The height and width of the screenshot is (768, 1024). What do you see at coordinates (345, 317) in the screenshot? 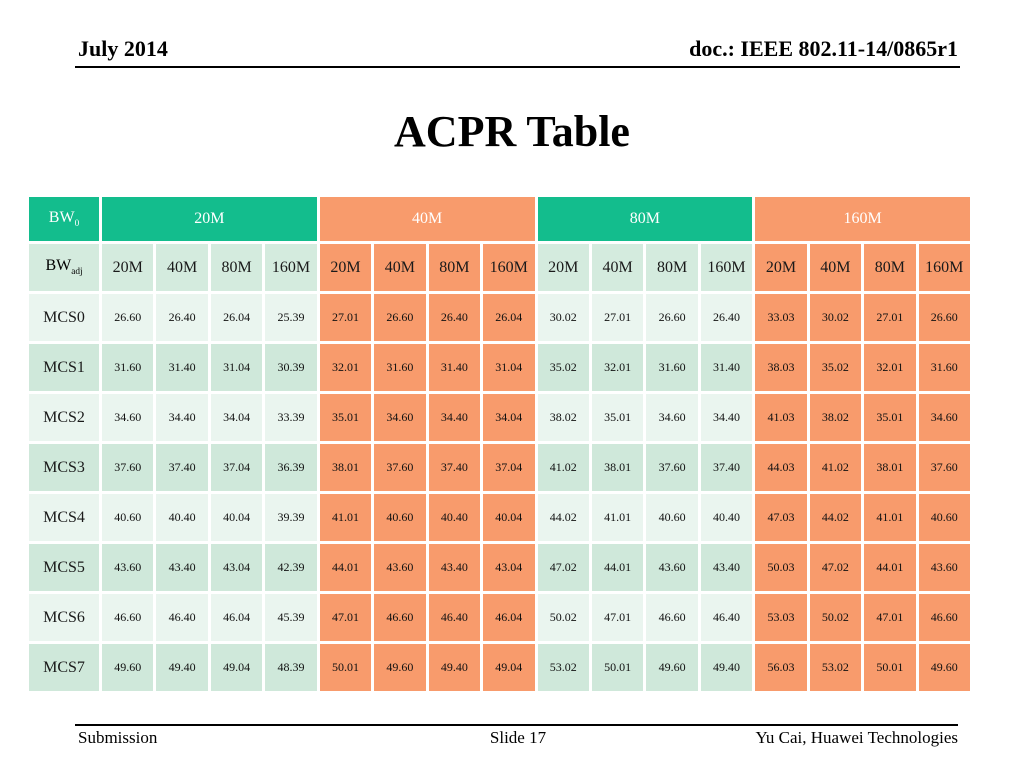
I see `value-cell: 27.01` at bounding box center [345, 317].